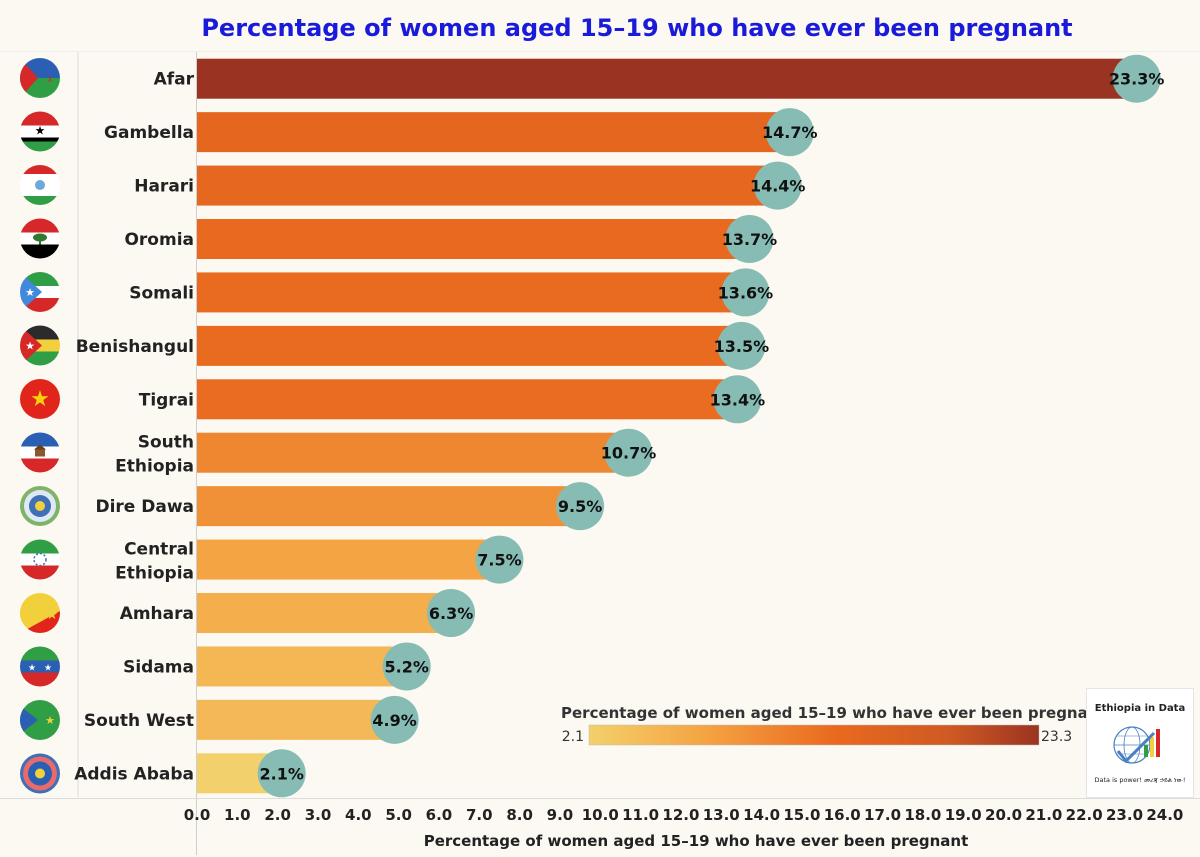 The height and width of the screenshot is (857, 1200). I want to click on marker-amhara, so click(451, 613).